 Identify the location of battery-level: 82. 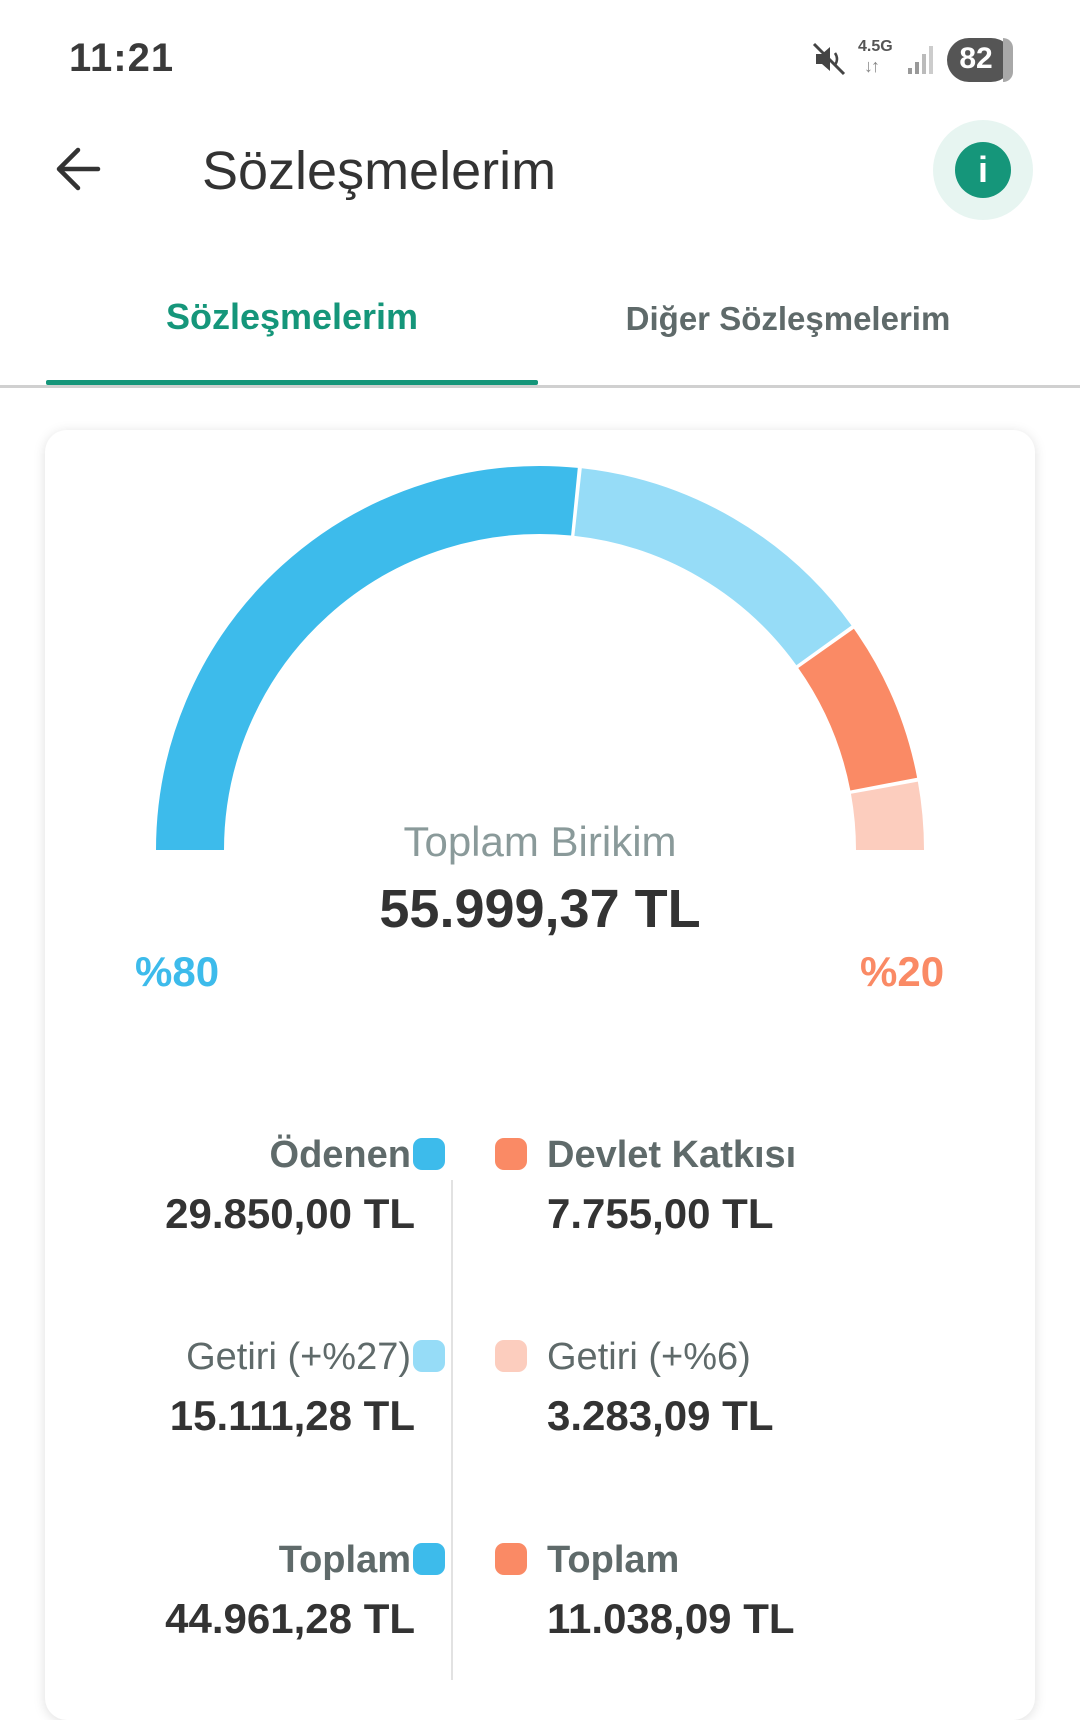
(976, 58).